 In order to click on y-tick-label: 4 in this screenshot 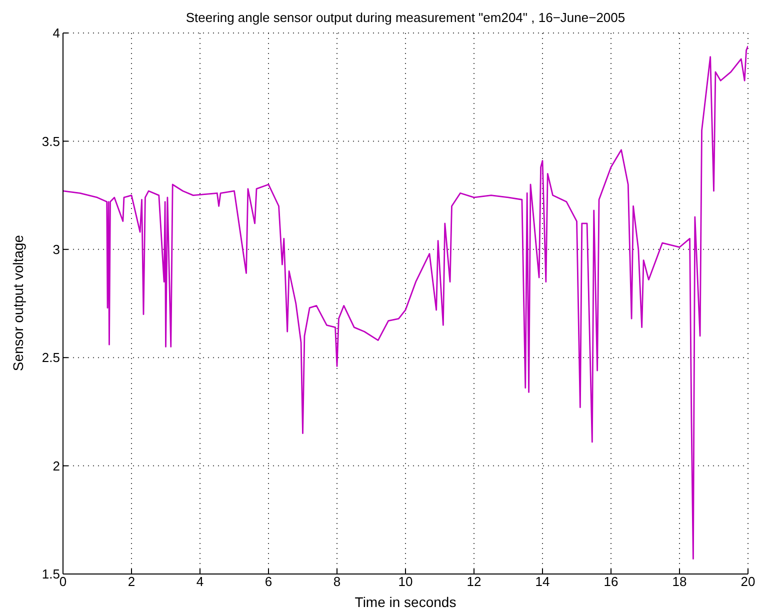, I will do `click(56, 33)`.